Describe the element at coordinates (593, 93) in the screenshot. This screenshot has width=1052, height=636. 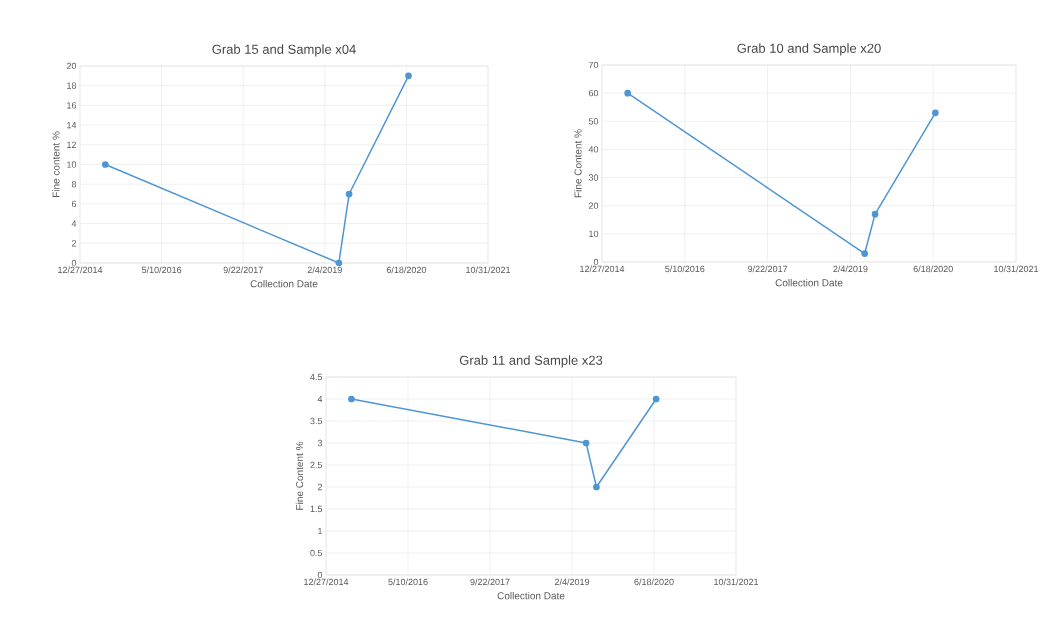
I see `y-tick-label: 60` at that location.